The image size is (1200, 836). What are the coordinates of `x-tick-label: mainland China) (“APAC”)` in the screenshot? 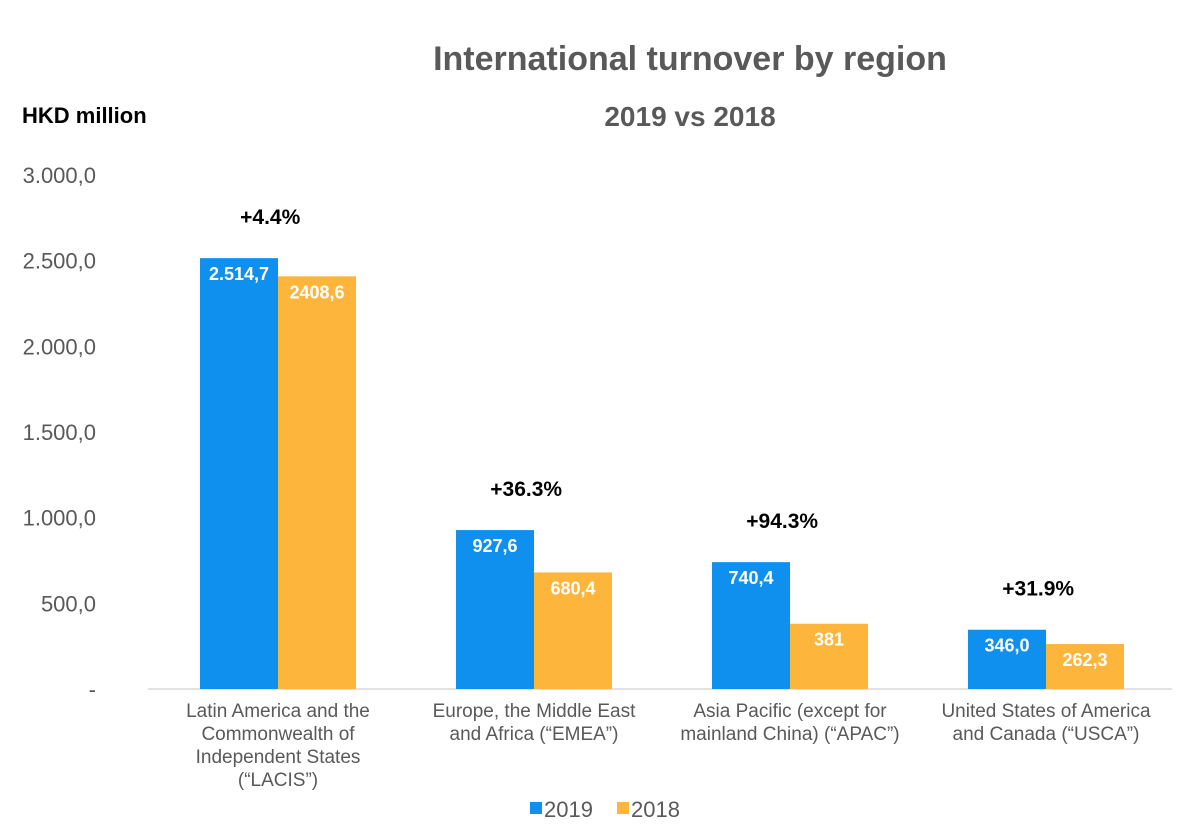 It's located at (789, 734).